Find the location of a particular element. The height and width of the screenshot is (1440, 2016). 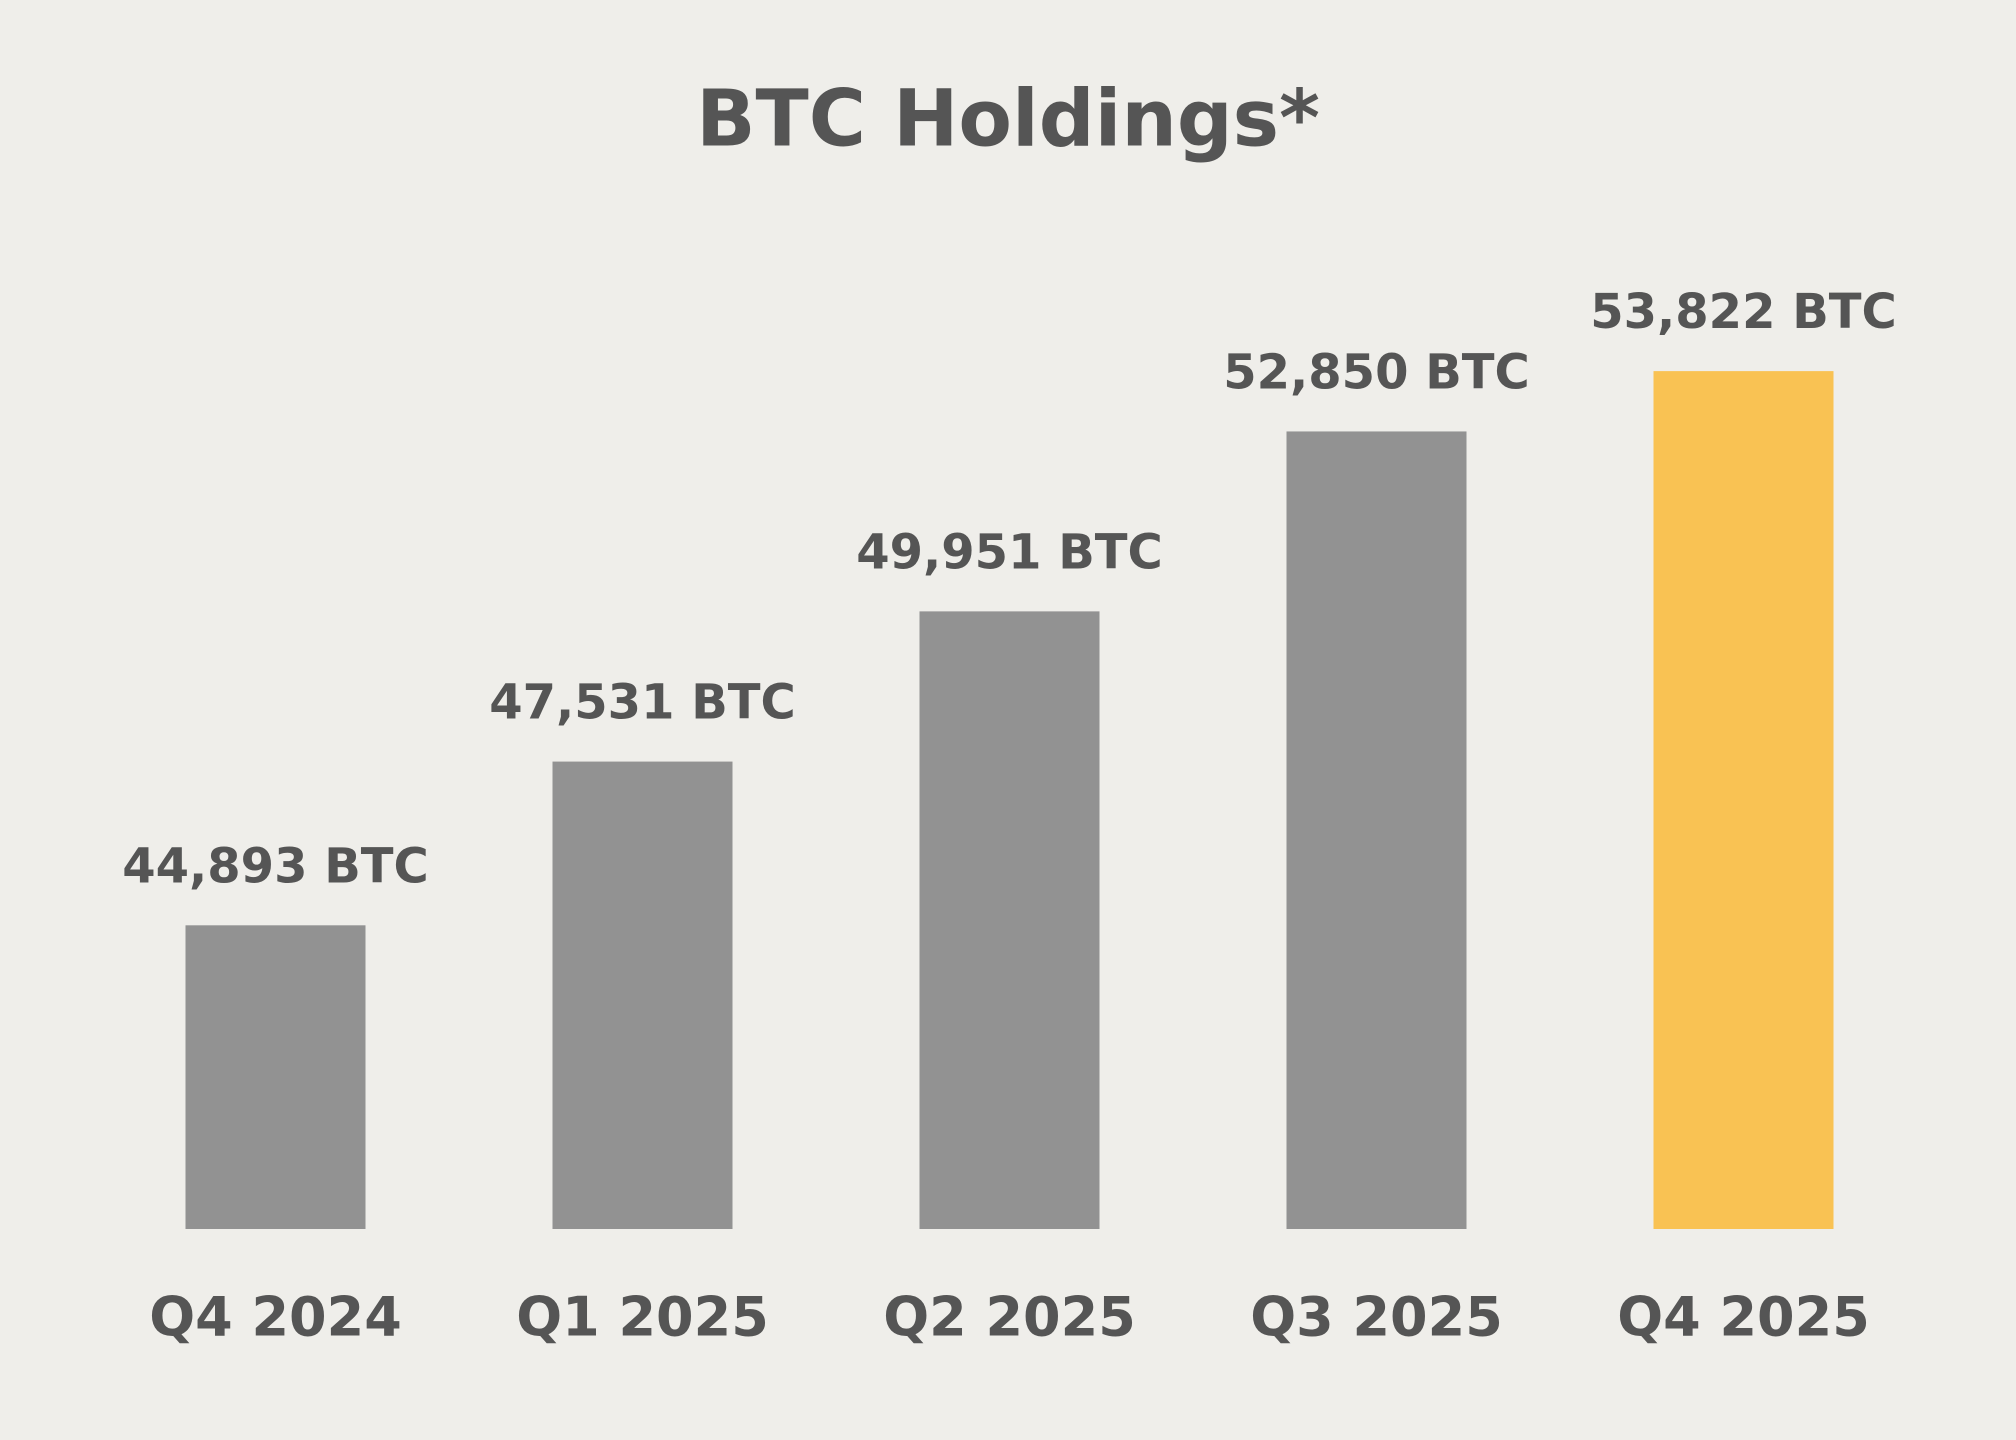

value-label: 49,951 BTC is located at coordinates (1009, 552).